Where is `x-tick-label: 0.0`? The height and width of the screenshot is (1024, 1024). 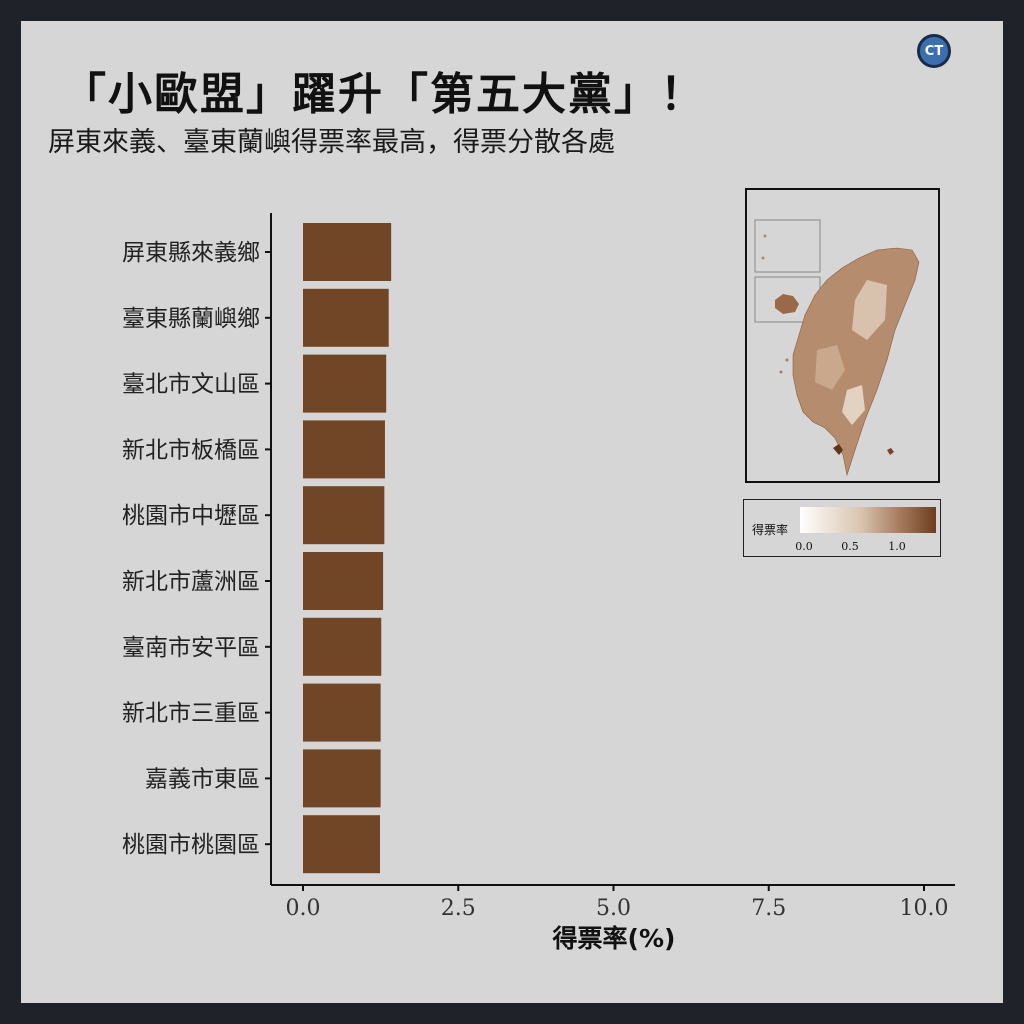 x-tick-label: 0.0 is located at coordinates (303, 908).